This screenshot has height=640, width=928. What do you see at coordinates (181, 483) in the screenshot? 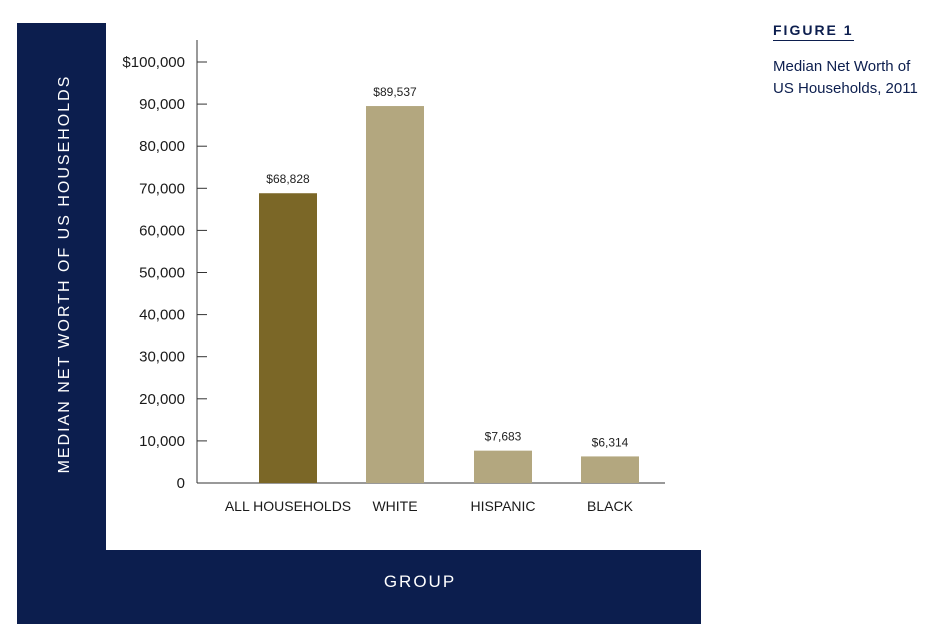
I see `y-tick-label: 0` at bounding box center [181, 483].